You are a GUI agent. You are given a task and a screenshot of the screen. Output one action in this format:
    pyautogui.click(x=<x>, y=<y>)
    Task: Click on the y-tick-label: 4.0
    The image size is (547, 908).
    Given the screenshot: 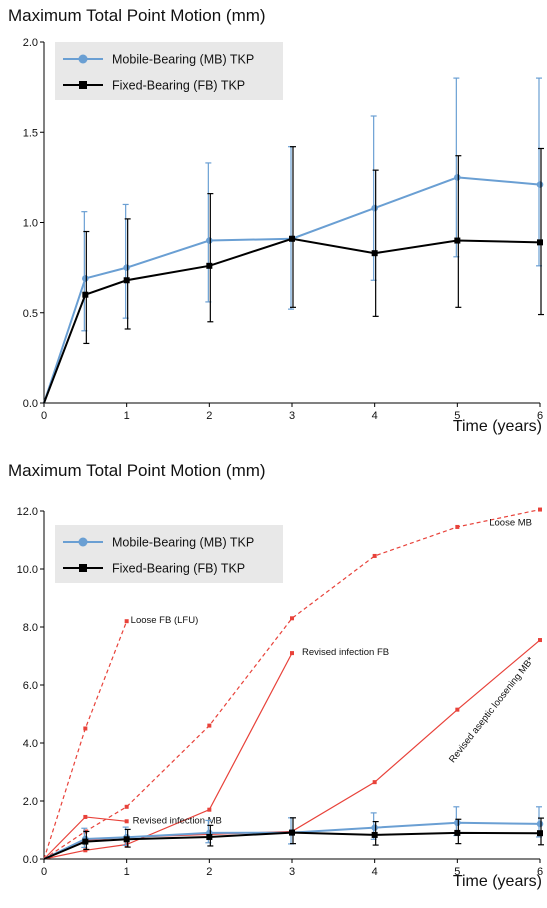 What is the action you would take?
    pyautogui.click(x=30, y=744)
    